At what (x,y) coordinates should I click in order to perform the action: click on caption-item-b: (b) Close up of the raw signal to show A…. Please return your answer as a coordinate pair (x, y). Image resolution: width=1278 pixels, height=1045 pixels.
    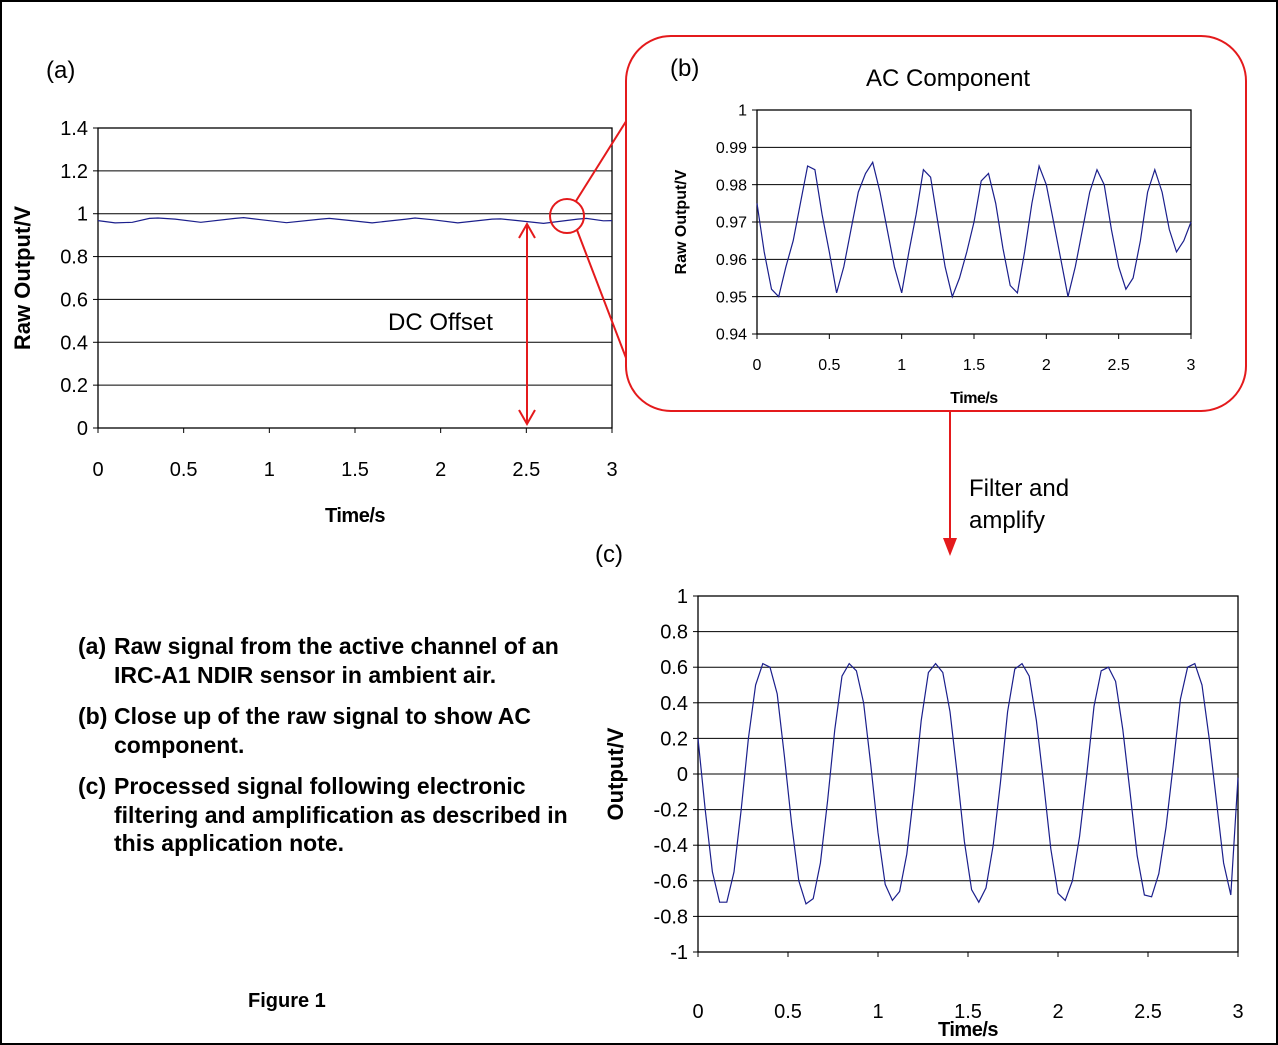
    Looking at the image, I should click on (338, 730).